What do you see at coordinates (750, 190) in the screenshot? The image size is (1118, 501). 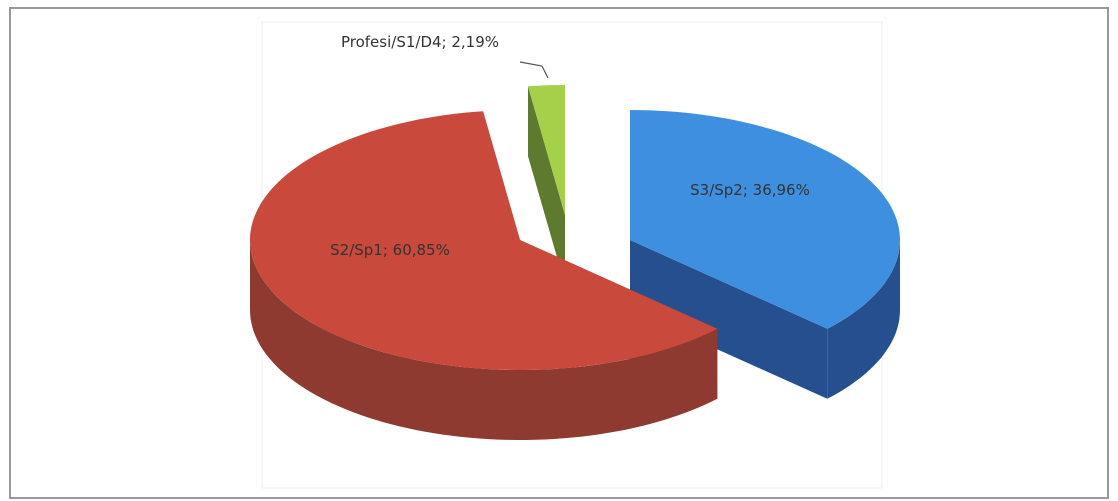 I see `data-label: S3/Sp2; 36,96%` at bounding box center [750, 190].